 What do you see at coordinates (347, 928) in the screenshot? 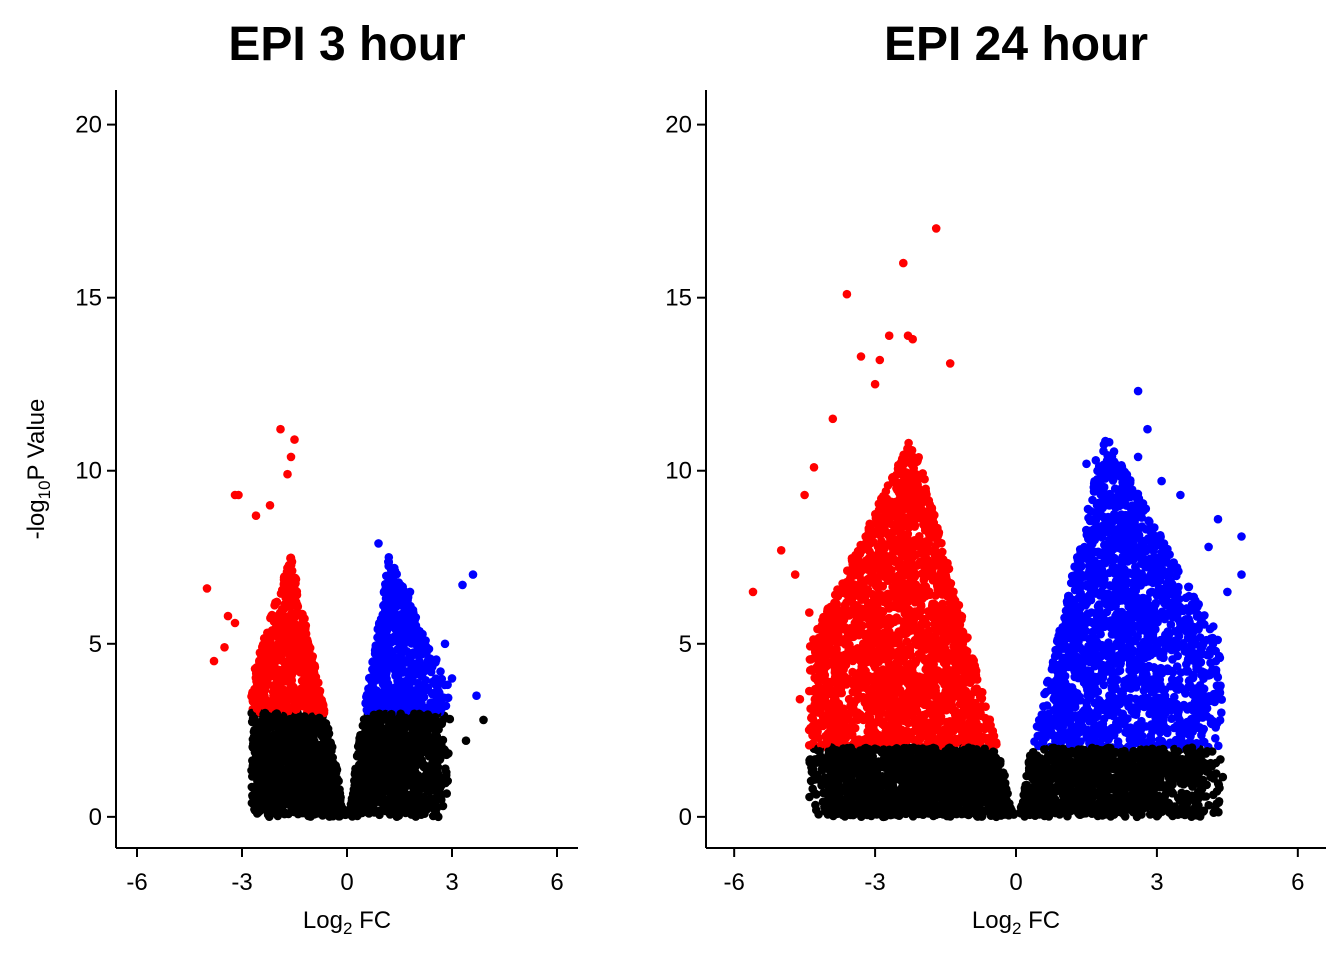
I see `x-axis-label-sub: 2` at bounding box center [347, 928].